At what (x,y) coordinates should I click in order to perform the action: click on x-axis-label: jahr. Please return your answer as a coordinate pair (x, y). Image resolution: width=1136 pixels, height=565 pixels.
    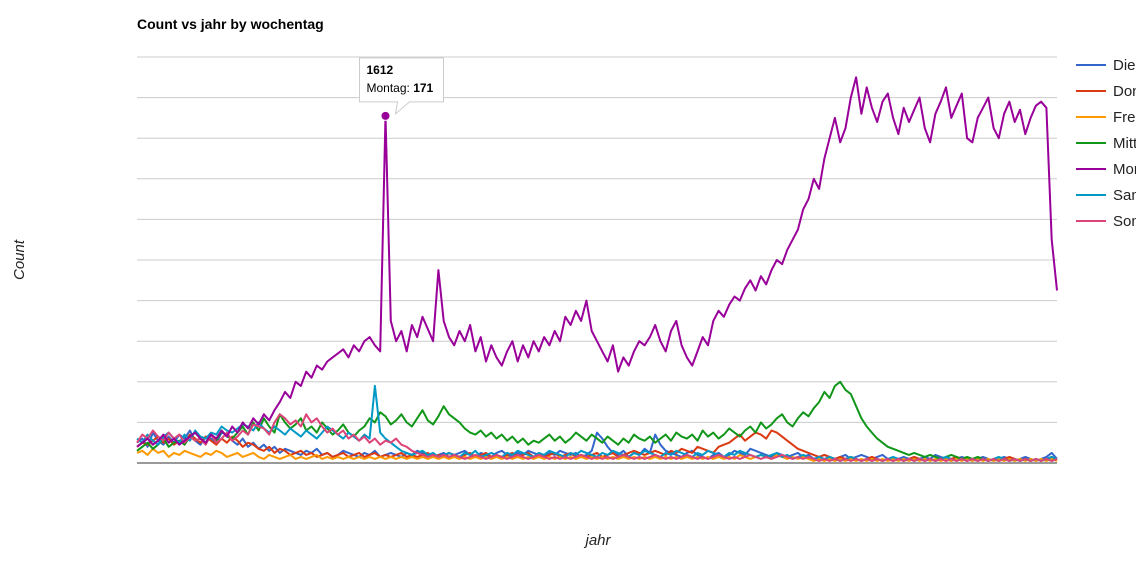
    Looking at the image, I should click on (597, 540).